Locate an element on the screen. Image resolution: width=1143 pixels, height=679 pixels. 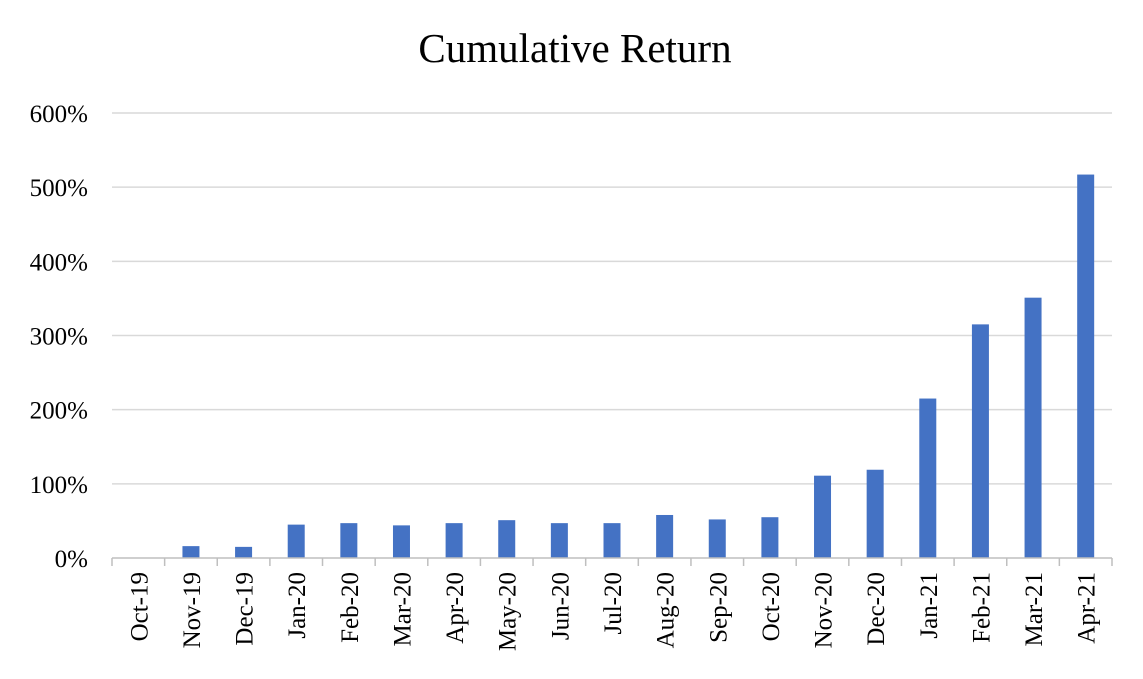
x-tick-label: Dec-19 is located at coordinates (245, 609).